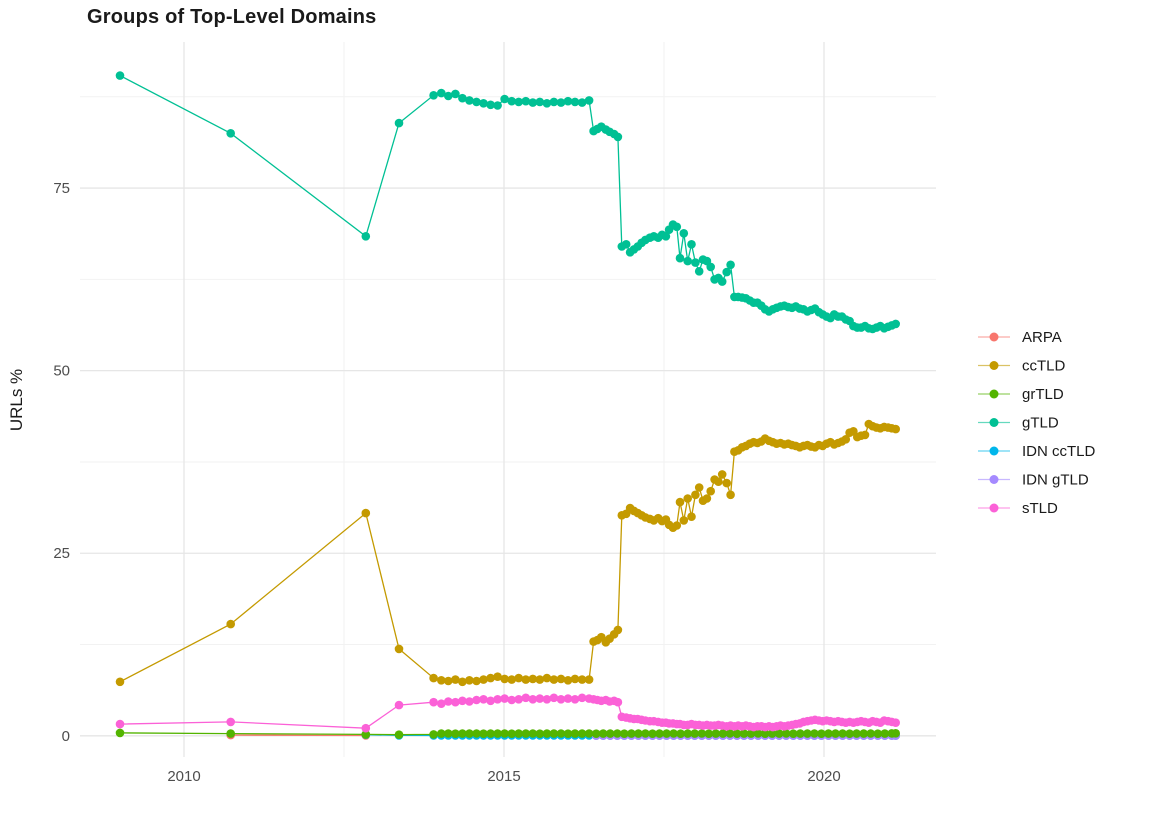 This screenshot has width=1164, height=827. I want to click on y-tick-label: 50, so click(61, 371).